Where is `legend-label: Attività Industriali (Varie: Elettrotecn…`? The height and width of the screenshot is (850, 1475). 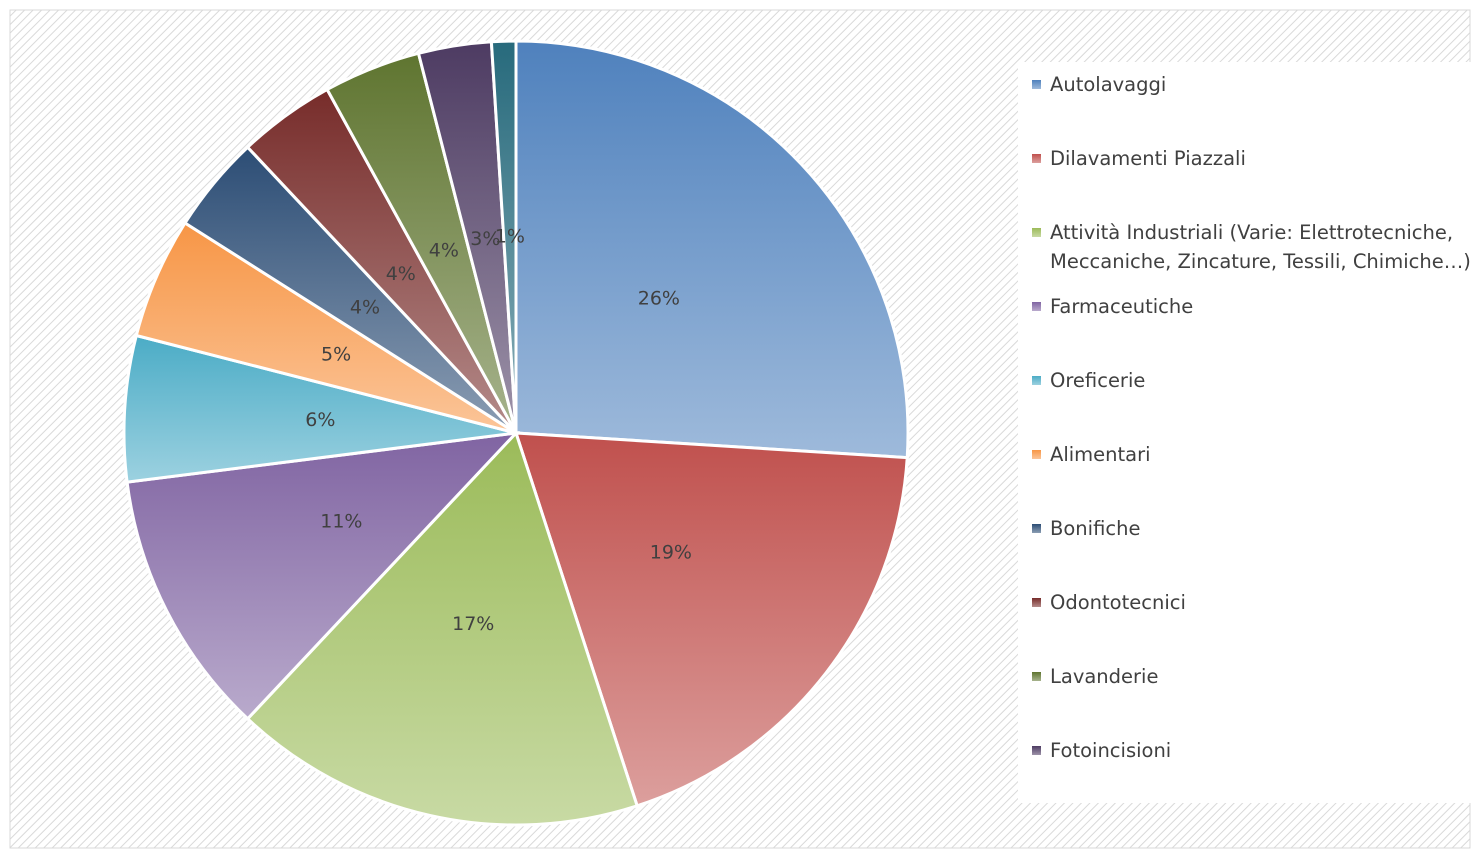 legend-label: Attività Industriali (Varie: Elettrotecn… is located at coordinates (1260, 247).